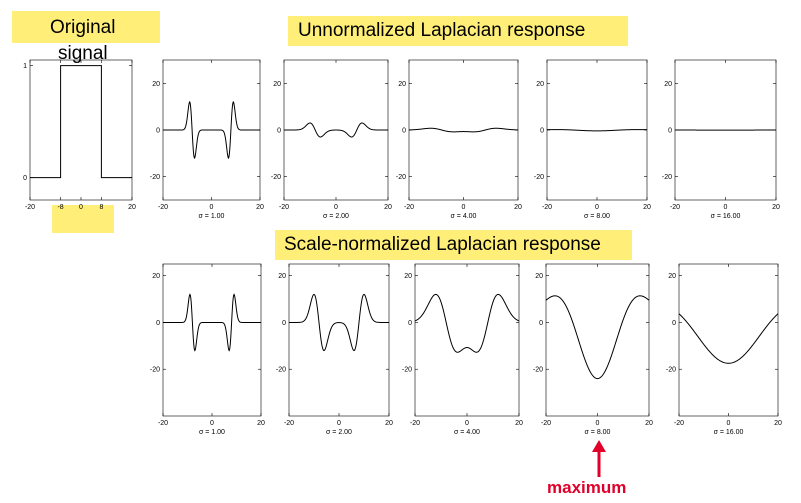 Image resolution: width=801 pixels, height=503 pixels. I want to click on chart-norm-1: -20 0 20 -20 0 20 σ = 1.00, so click(207, 349).